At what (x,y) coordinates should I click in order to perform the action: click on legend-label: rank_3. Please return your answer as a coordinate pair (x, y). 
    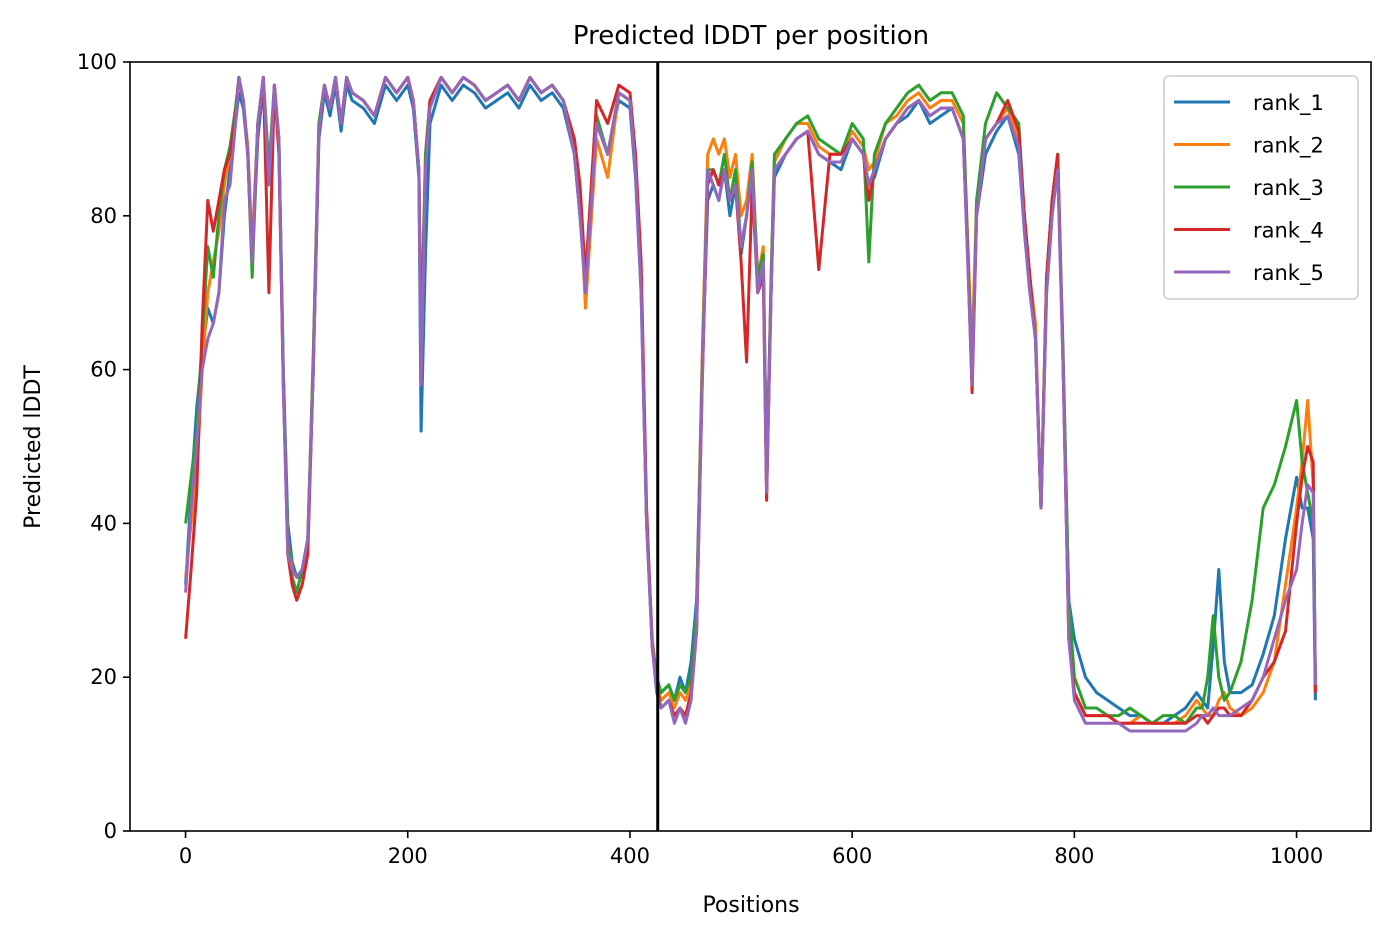
    Looking at the image, I should click on (1288, 188).